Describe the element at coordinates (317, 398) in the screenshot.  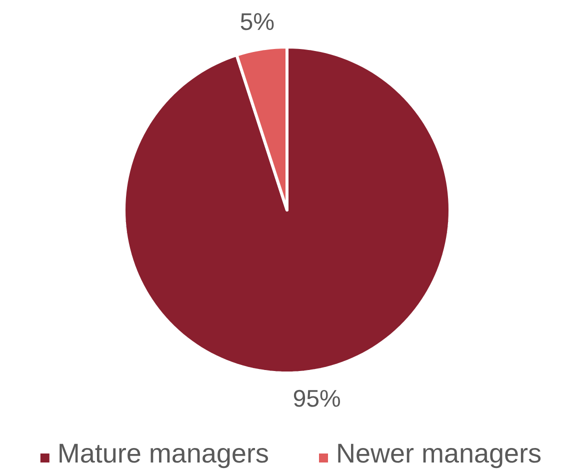
I see `data-label: 95%` at that location.